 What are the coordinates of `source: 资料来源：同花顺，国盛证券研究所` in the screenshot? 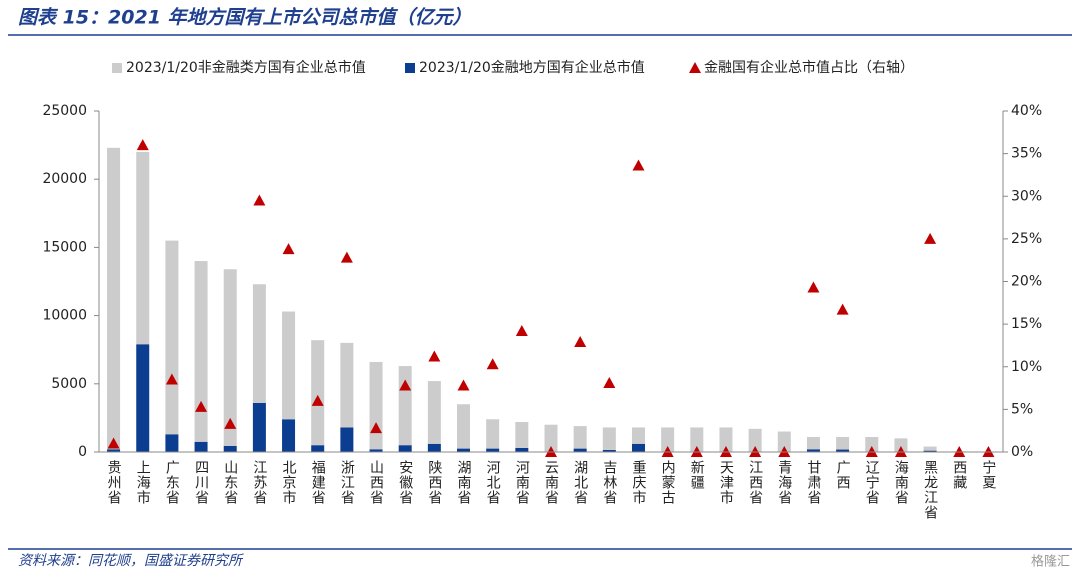 It's located at (131, 561).